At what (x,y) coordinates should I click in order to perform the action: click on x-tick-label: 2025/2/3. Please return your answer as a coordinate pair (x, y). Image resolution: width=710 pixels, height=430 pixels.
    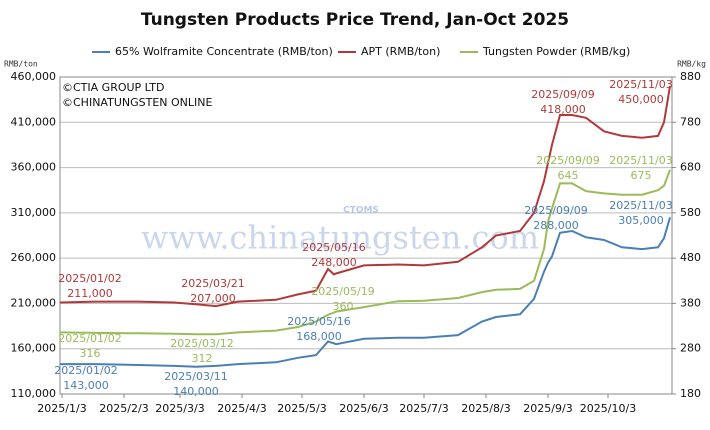
    Looking at the image, I should click on (123, 408).